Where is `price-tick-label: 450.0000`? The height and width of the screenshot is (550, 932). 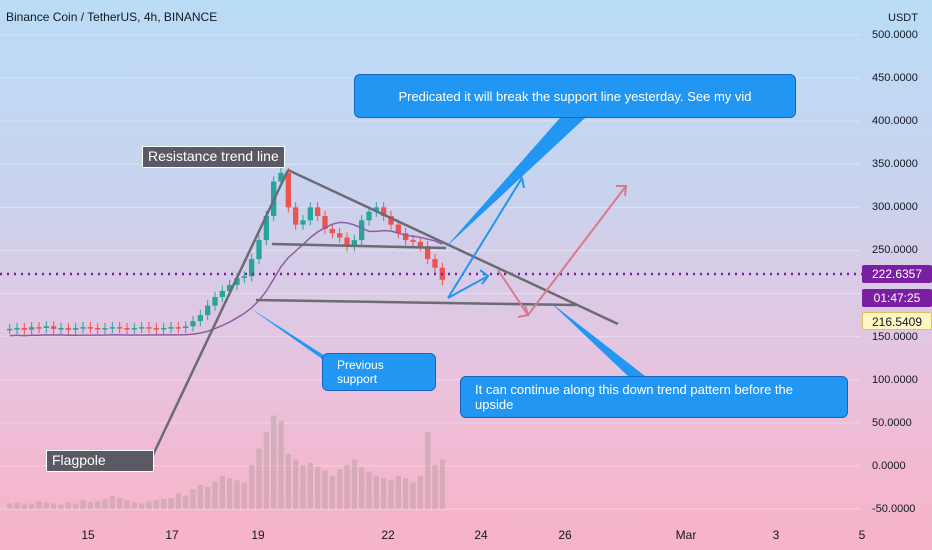
price-tick-label: 450.0000 is located at coordinates (895, 78).